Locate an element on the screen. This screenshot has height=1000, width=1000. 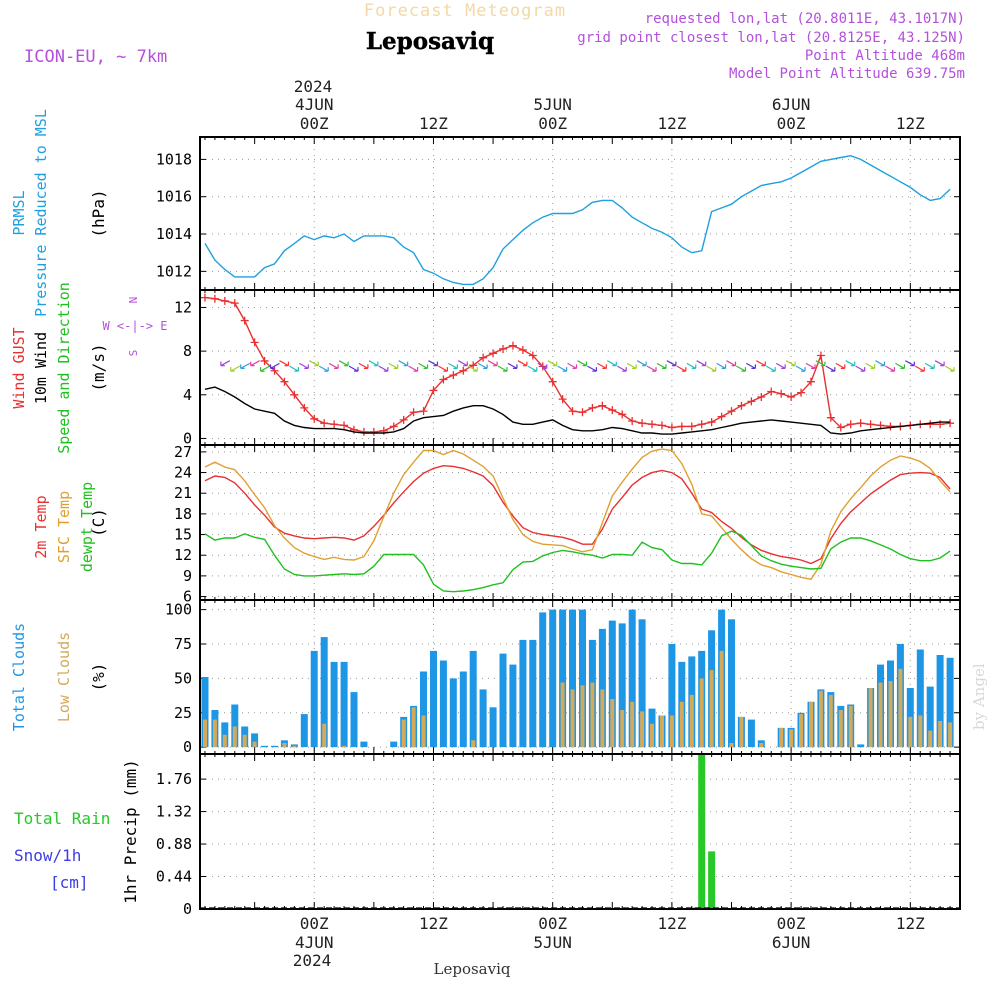
panel-wind: 0 4 8 12 (m/s) is located at coordinates (525, 368).